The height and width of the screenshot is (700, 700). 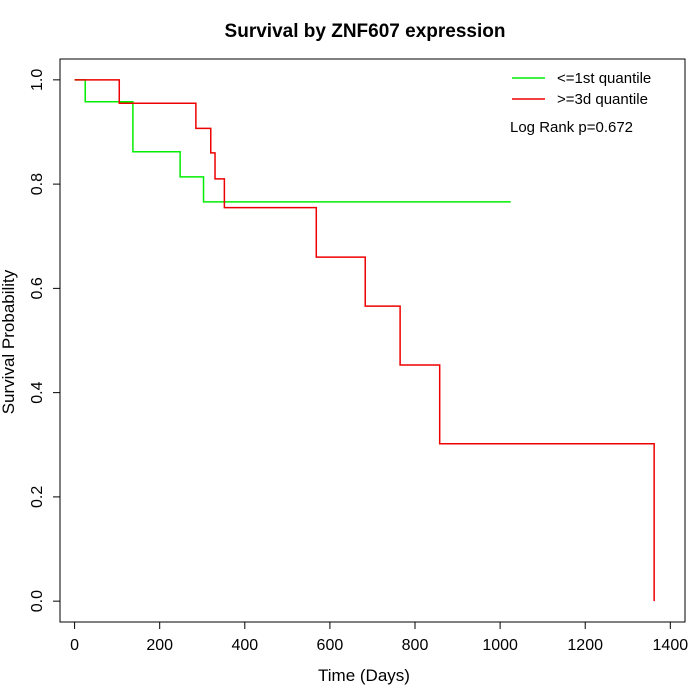 I want to click on chart-title: Survival by ZNF607 expression, so click(x=365, y=31).